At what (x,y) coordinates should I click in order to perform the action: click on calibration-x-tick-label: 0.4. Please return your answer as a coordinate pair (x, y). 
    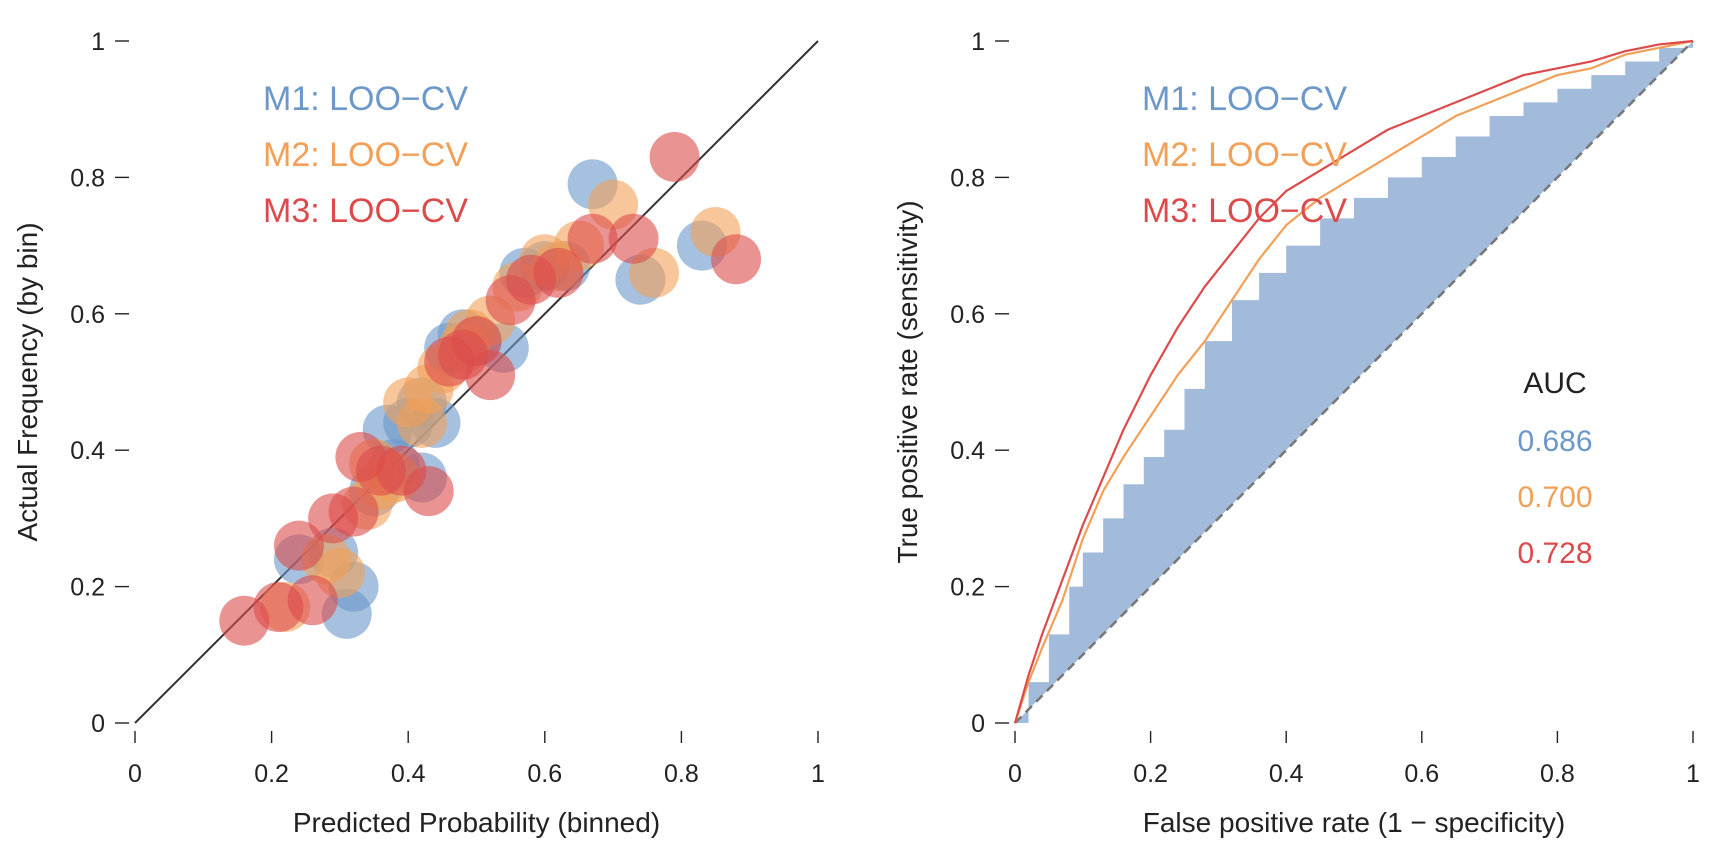
    Looking at the image, I should click on (408, 774).